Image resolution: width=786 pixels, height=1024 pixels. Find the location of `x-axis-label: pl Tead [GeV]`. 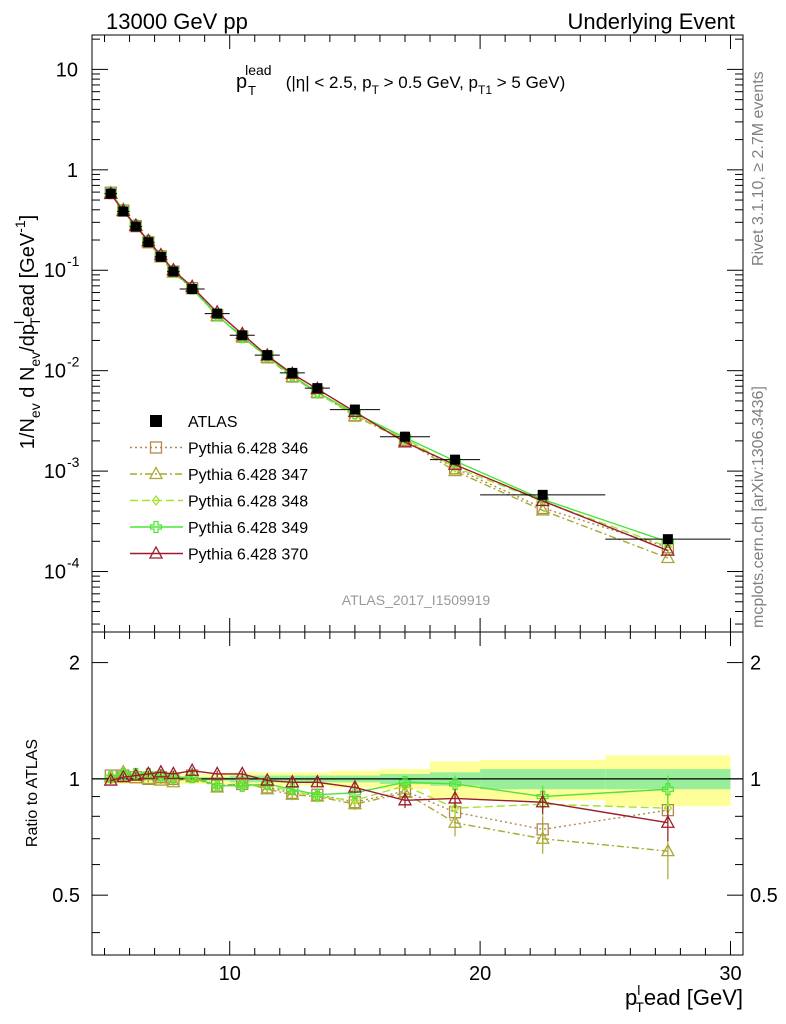

x-axis-label: pl Tead [GeV] is located at coordinates (684, 998).